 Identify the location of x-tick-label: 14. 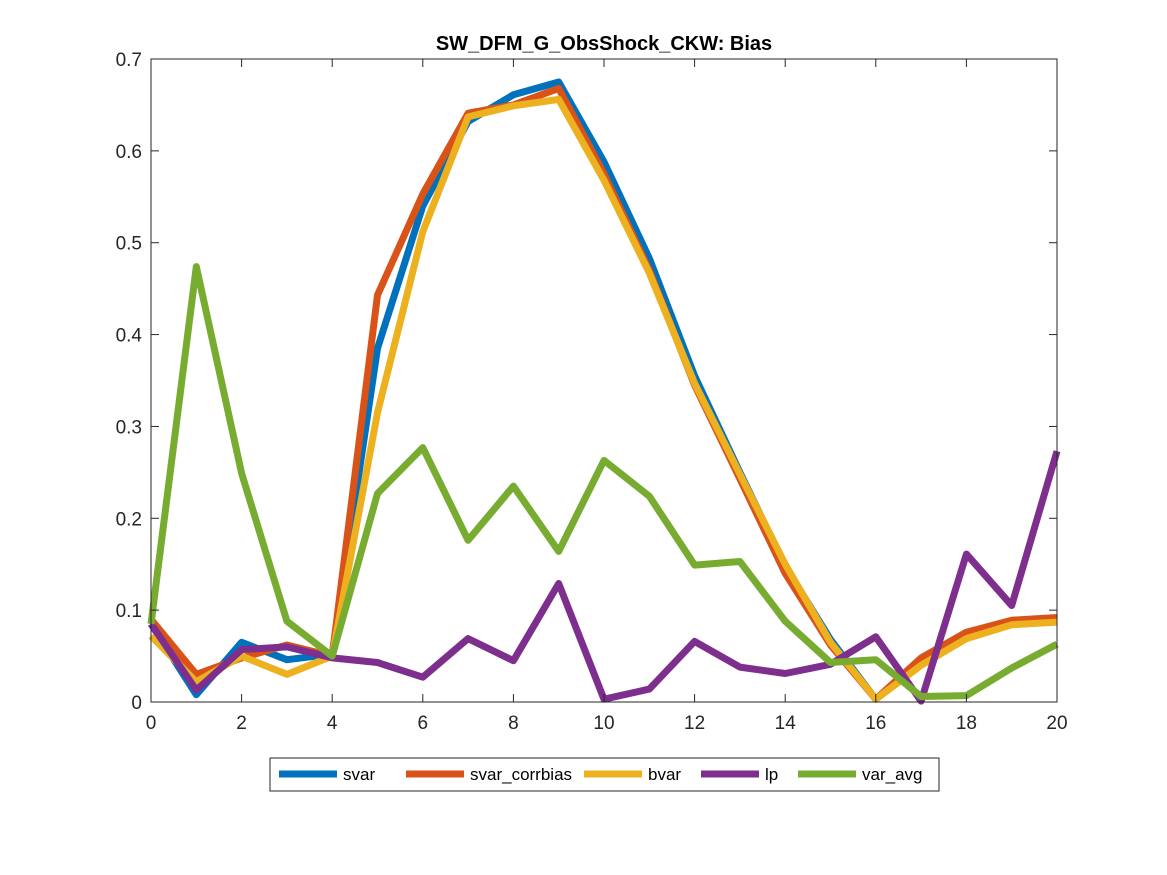
(786, 723).